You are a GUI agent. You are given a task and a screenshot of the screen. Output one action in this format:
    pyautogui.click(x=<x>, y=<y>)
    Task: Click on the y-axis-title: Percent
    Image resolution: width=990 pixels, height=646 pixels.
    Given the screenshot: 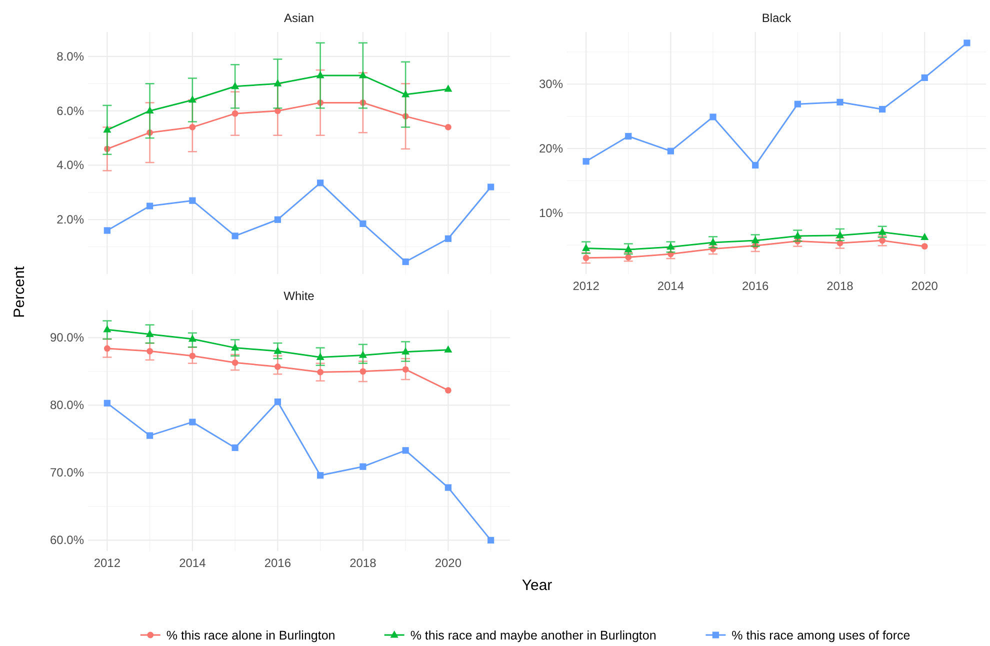 What is the action you would take?
    pyautogui.click(x=19, y=291)
    